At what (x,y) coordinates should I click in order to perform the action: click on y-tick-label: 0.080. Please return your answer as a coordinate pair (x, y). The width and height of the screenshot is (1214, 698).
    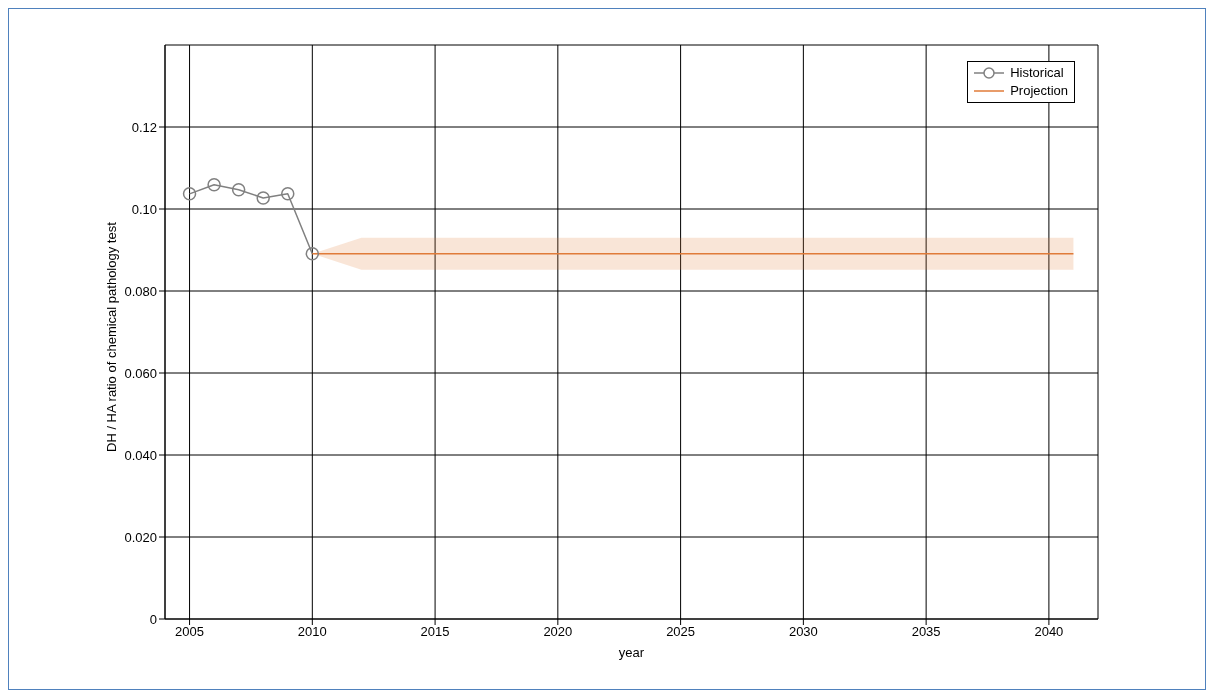
    Looking at the image, I should click on (140, 291).